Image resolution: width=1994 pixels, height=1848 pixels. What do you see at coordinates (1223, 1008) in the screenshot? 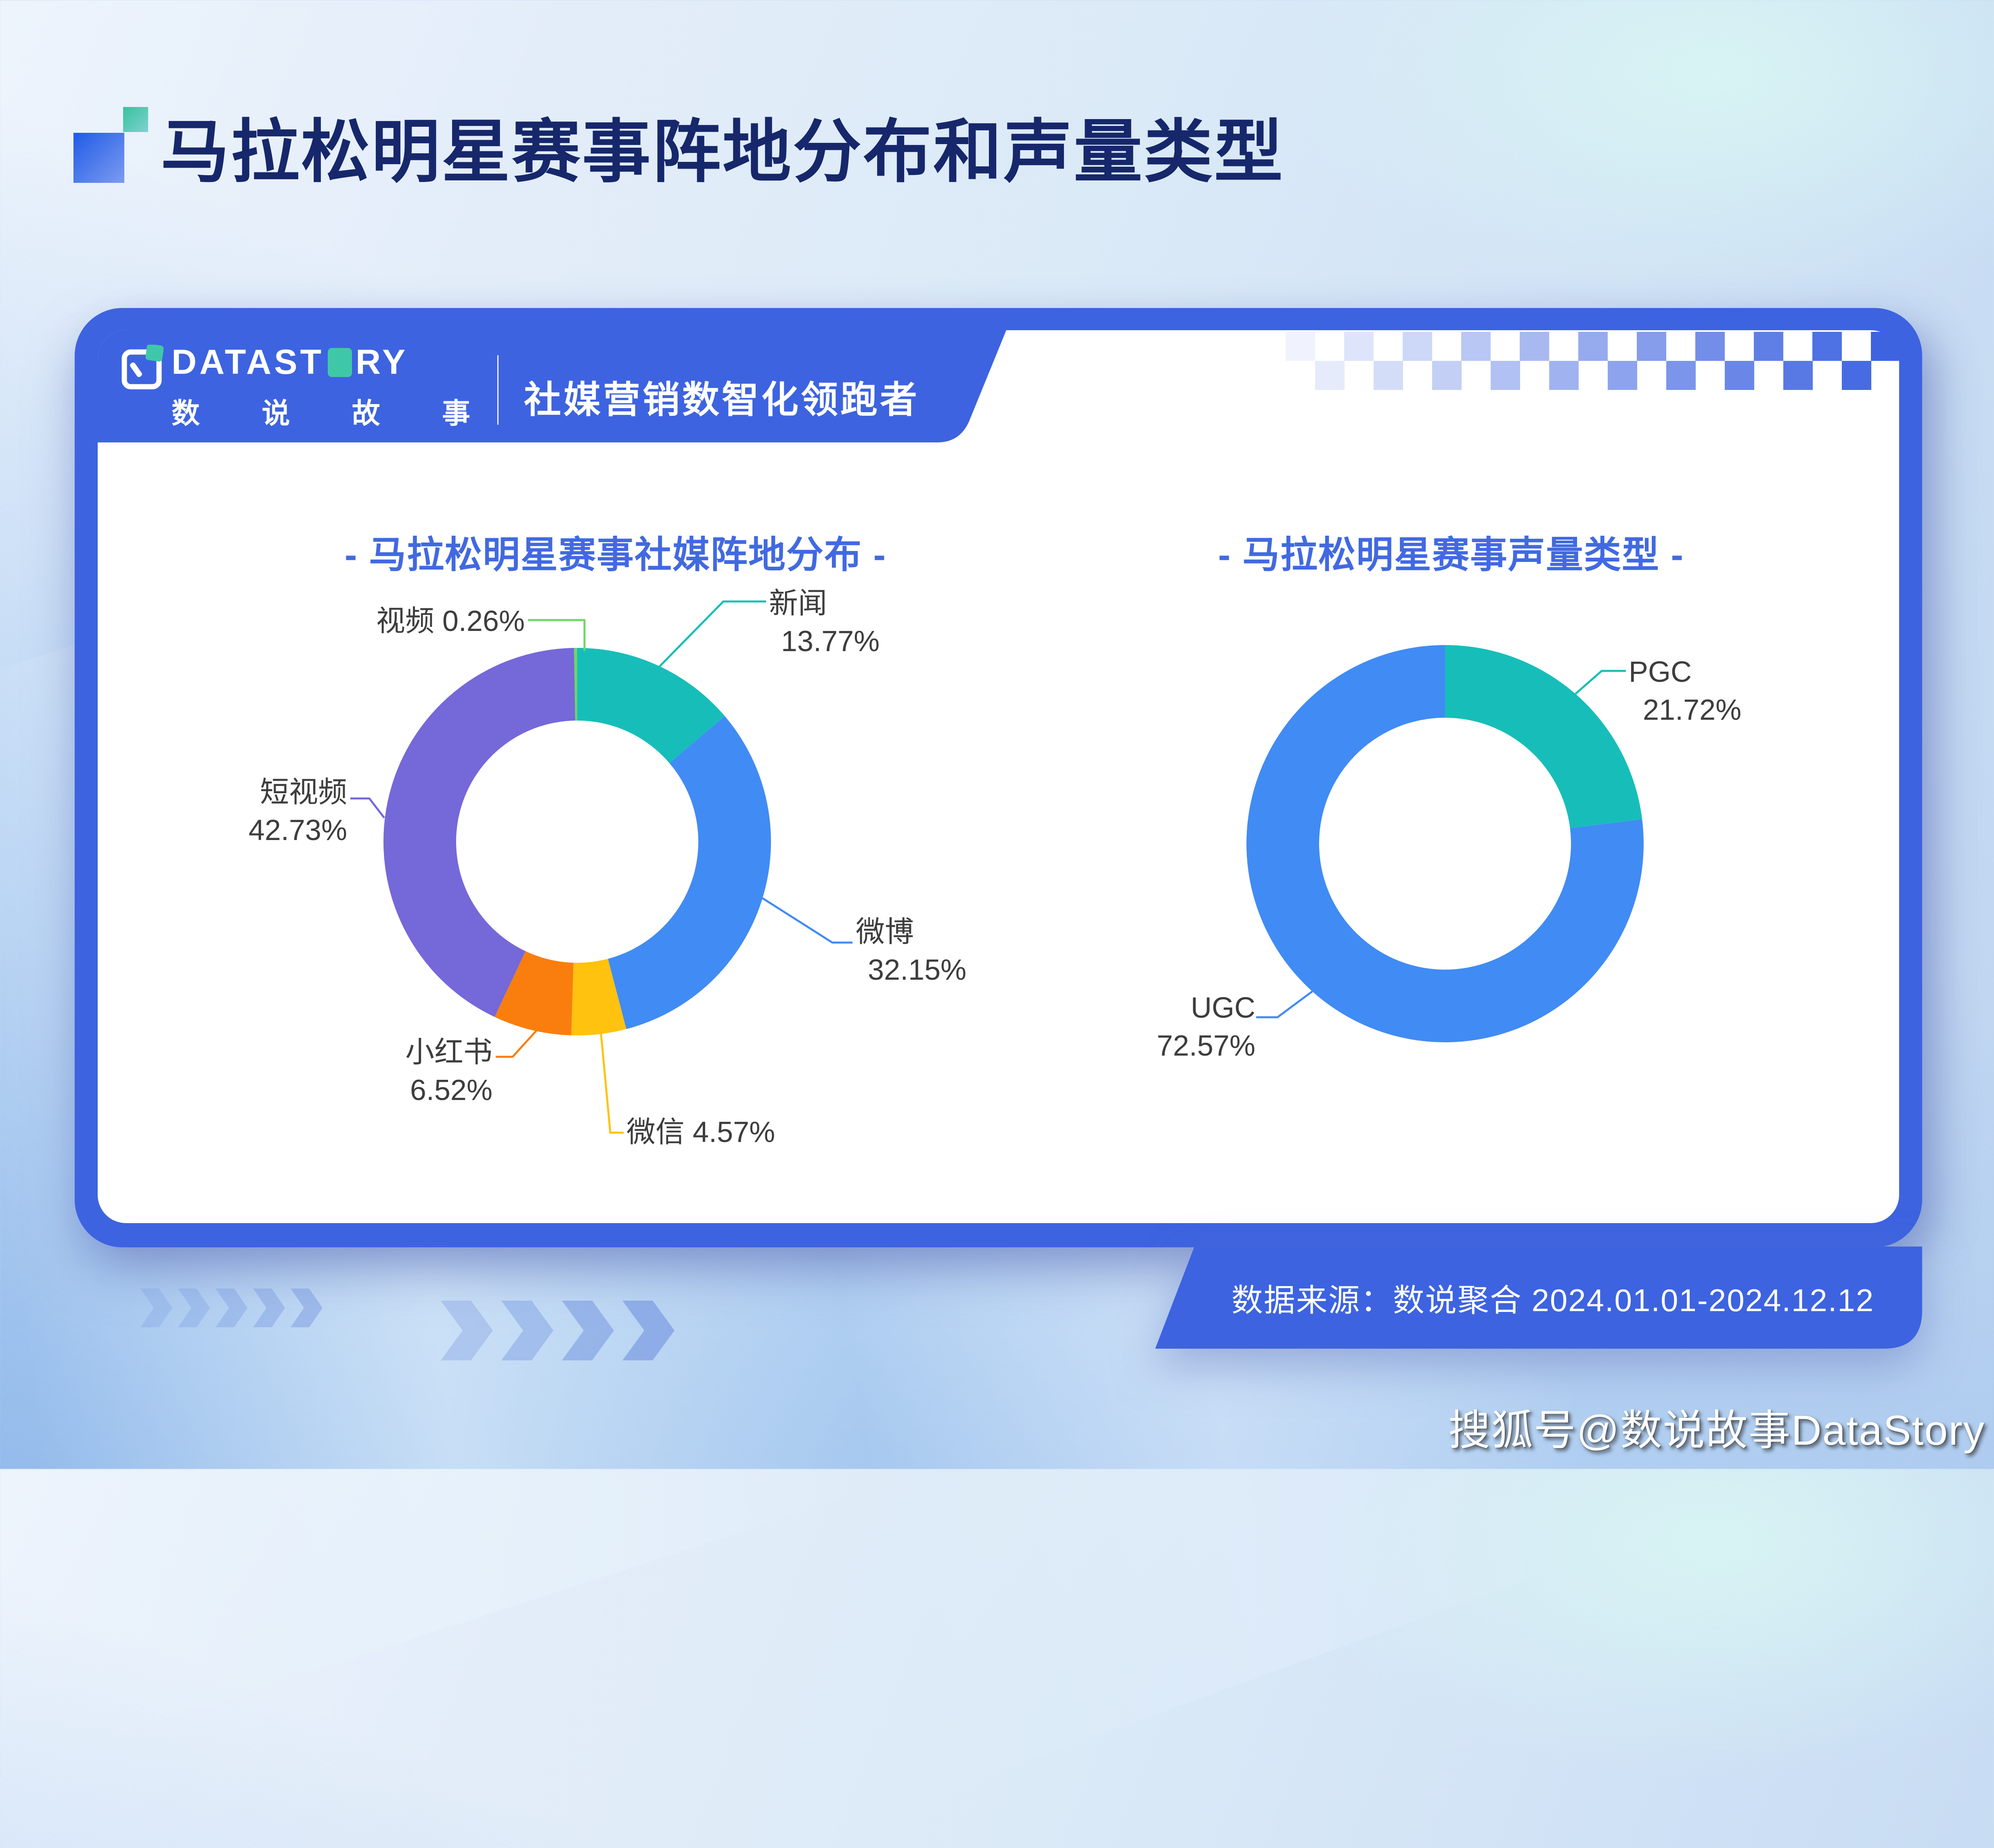
I see `slice-label-name: UGC` at bounding box center [1223, 1008].